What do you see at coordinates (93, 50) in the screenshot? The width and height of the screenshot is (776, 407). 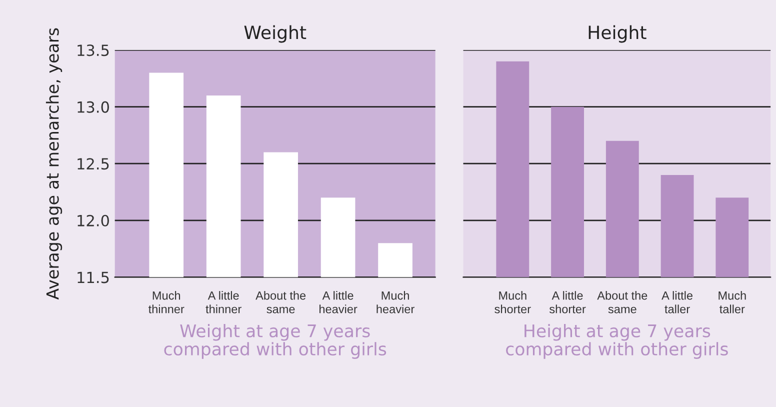 I see `y-tick-label: 13.5` at bounding box center [93, 50].